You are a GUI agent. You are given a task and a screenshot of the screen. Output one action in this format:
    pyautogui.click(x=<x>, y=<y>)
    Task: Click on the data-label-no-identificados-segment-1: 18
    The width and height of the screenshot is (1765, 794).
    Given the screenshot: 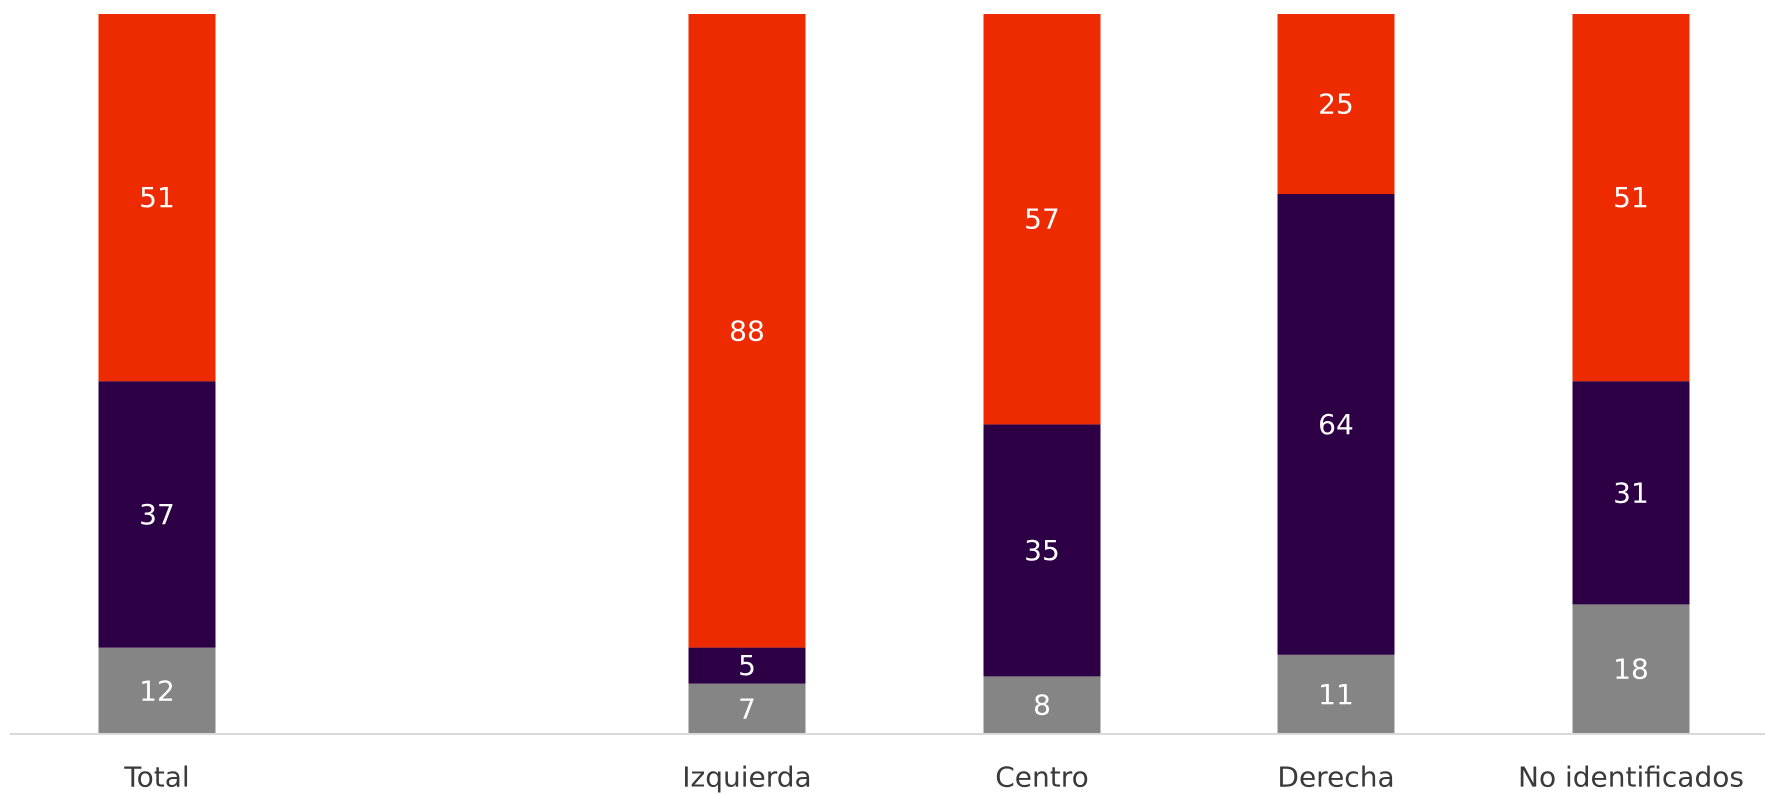 What is the action you would take?
    pyautogui.click(x=1631, y=669)
    